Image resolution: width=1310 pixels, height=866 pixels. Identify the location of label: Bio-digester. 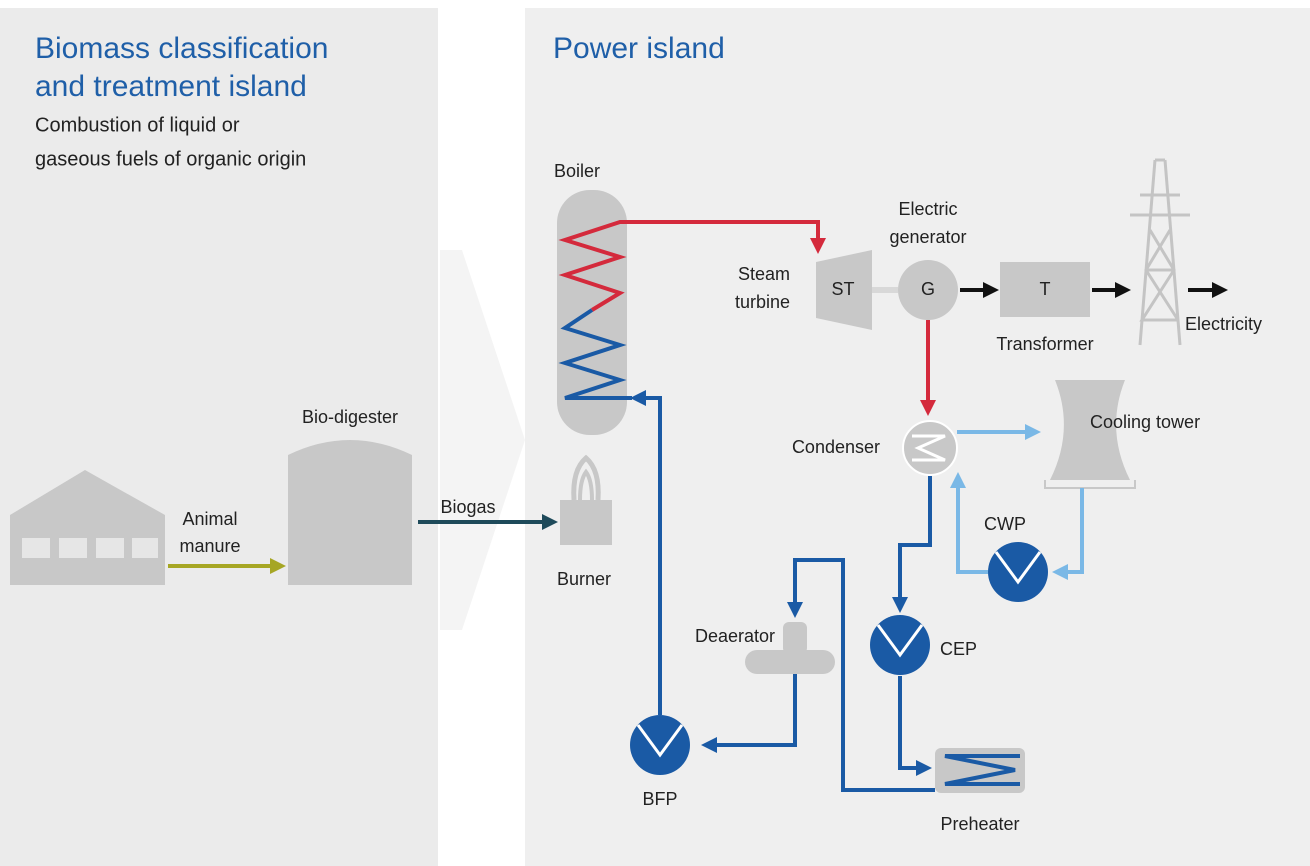
(350, 417).